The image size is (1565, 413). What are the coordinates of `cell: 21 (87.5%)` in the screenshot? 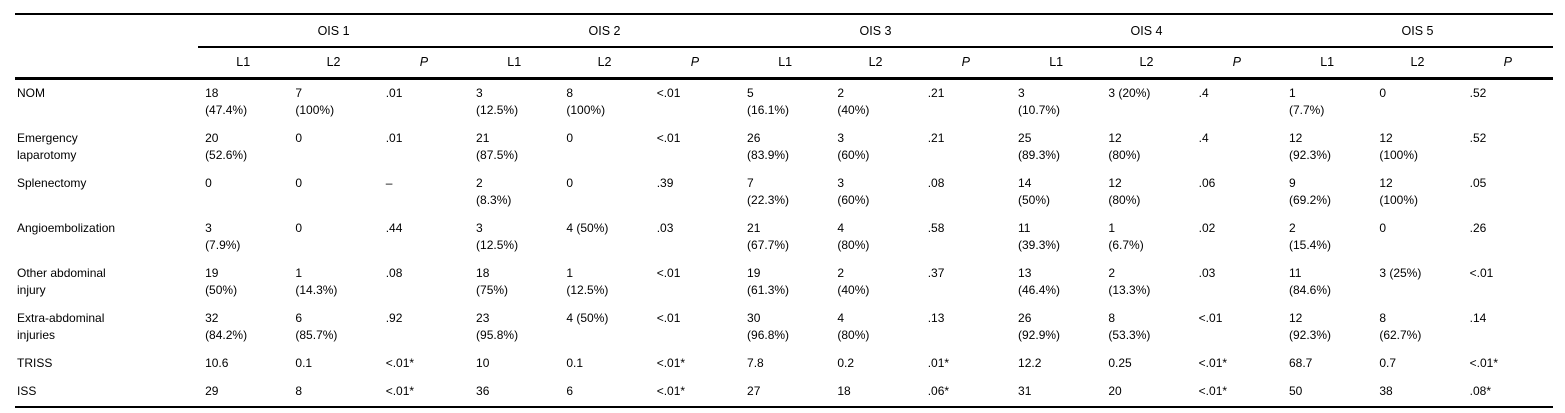 It's located at (497, 146).